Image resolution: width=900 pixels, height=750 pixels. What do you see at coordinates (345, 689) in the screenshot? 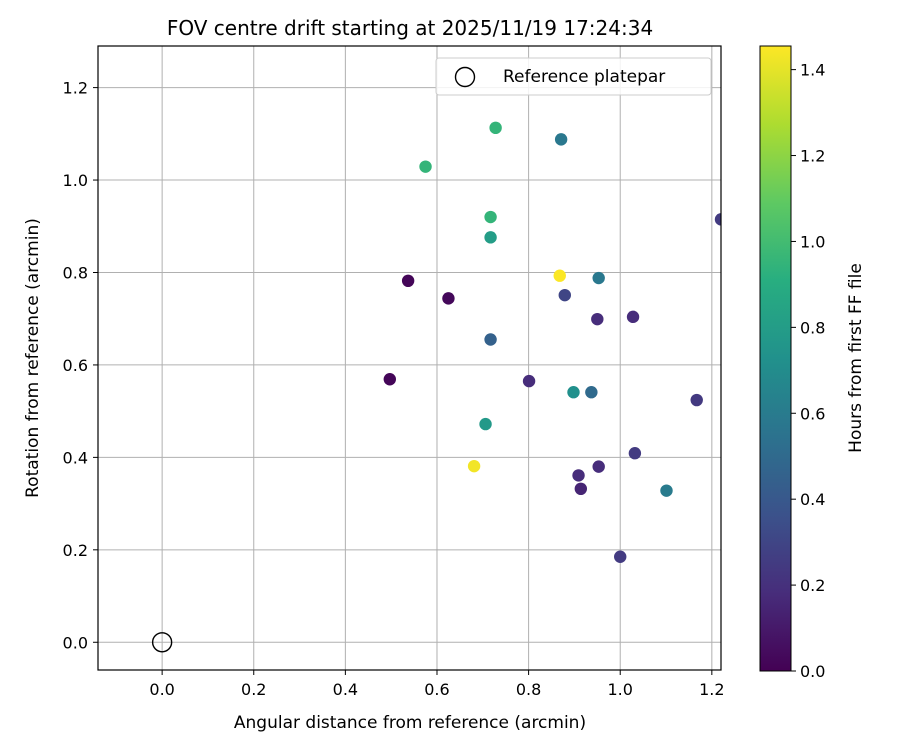
I see `x-tick-label: 0.4` at bounding box center [345, 689].